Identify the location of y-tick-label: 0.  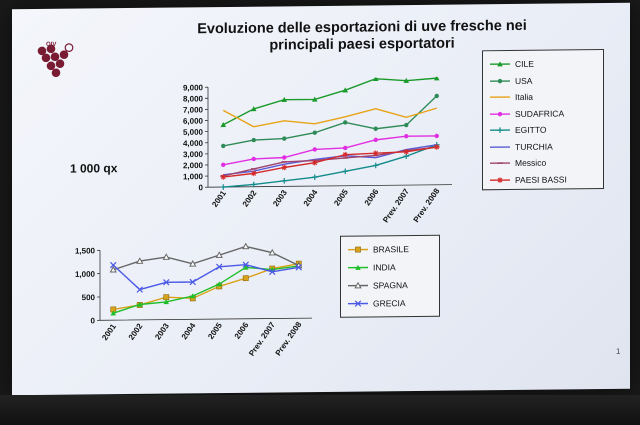
(201, 187).